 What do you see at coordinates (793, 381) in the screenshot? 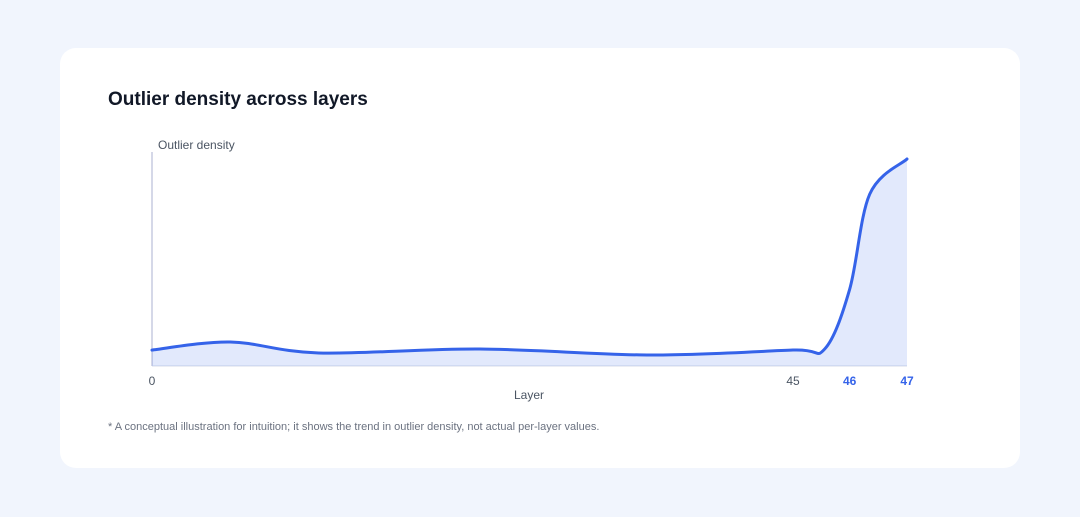
I see `x-tick-label: 45` at bounding box center [793, 381].